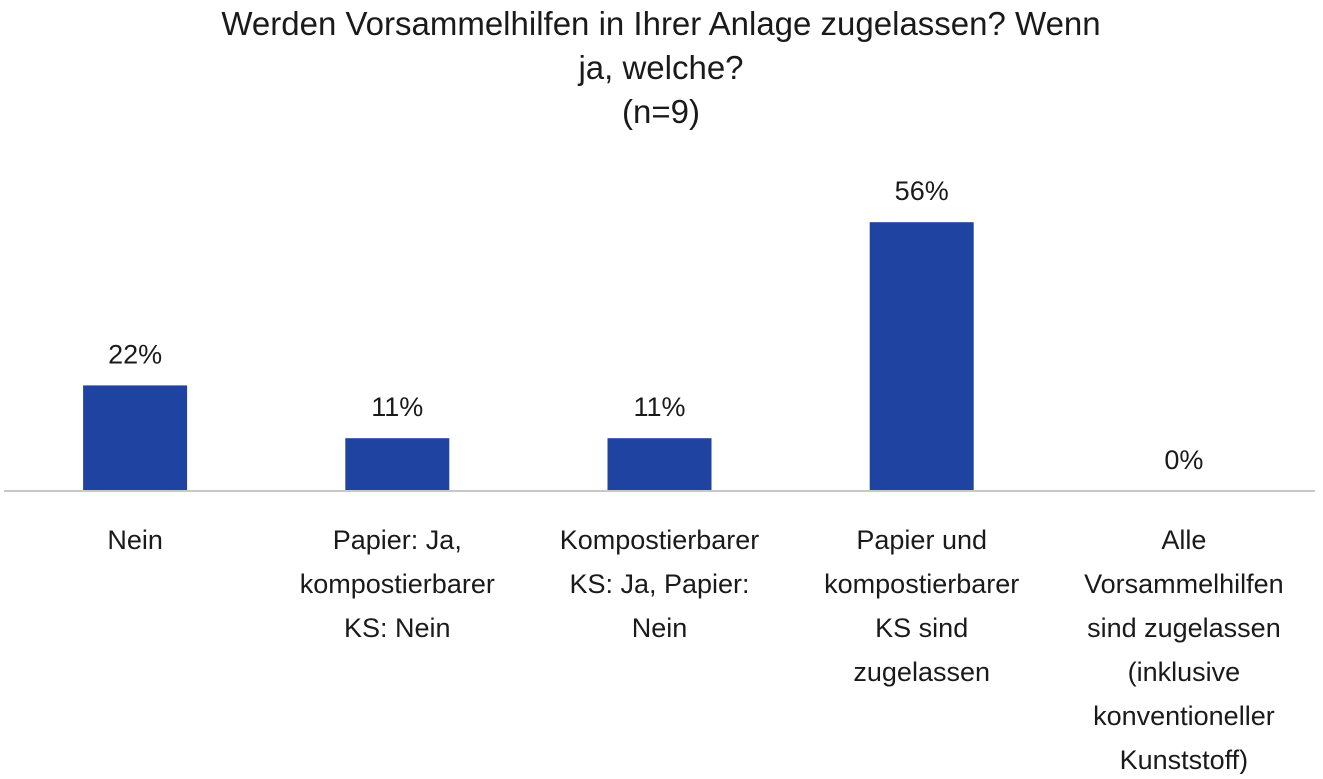 The image size is (1323, 779). I want to click on data-label-4: 56%, so click(922, 191).